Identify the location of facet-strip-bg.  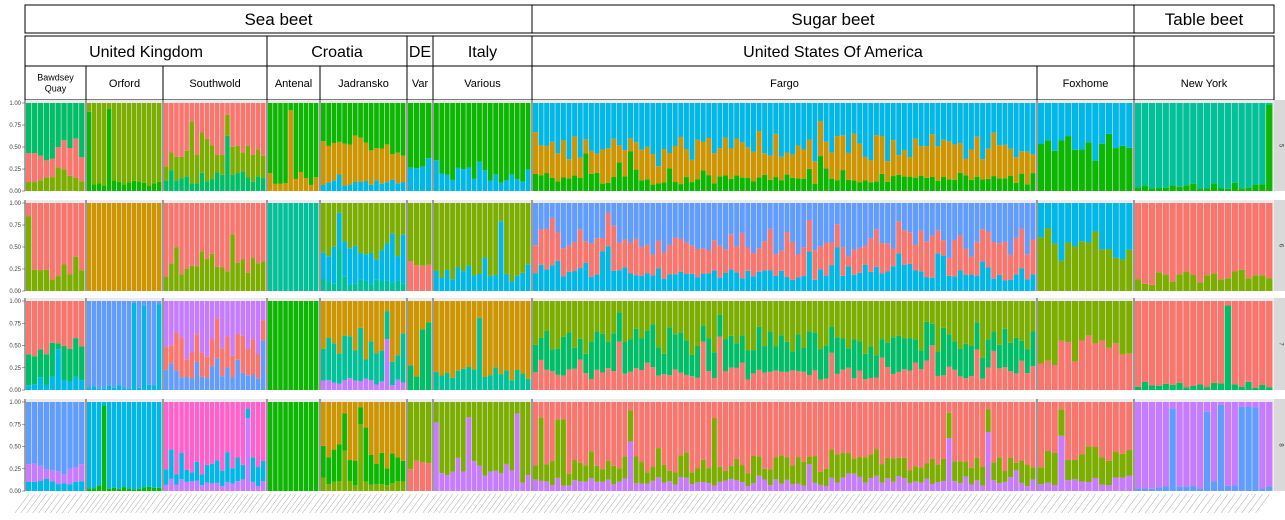
(1279, 445).